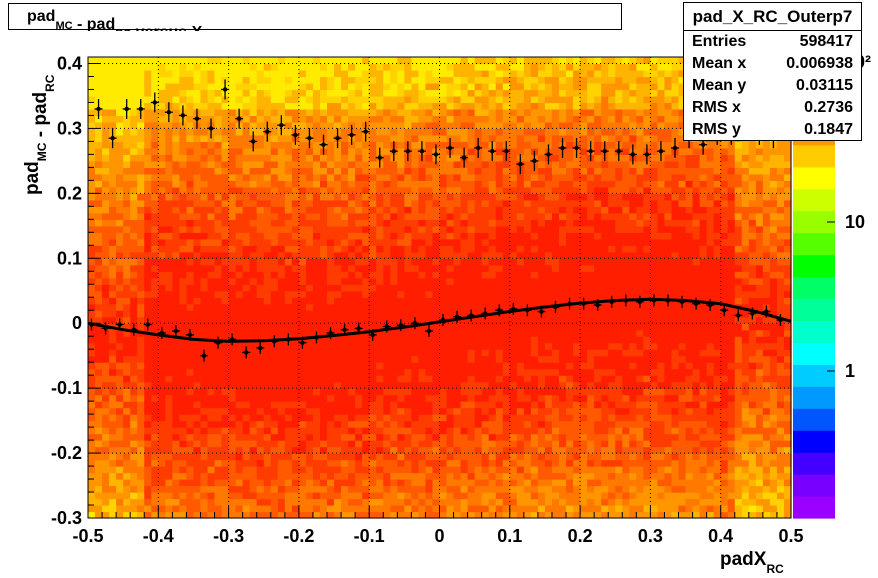 The width and height of the screenshot is (878, 578). I want to click on y-tick-label: 0, so click(77, 323).